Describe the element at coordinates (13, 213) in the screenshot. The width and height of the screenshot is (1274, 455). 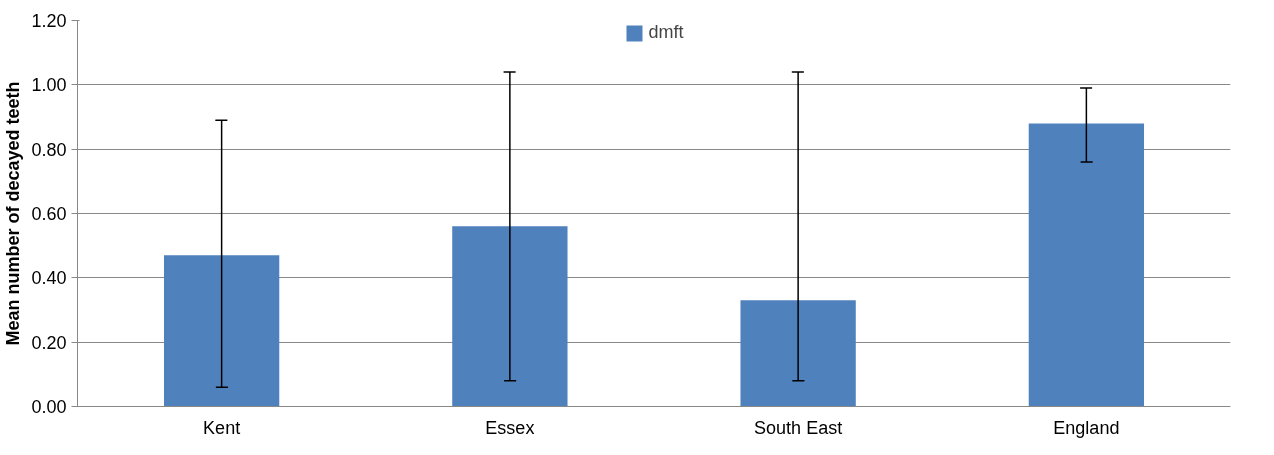
I see `y-axis-title: Mean number of decayed teeth` at that location.